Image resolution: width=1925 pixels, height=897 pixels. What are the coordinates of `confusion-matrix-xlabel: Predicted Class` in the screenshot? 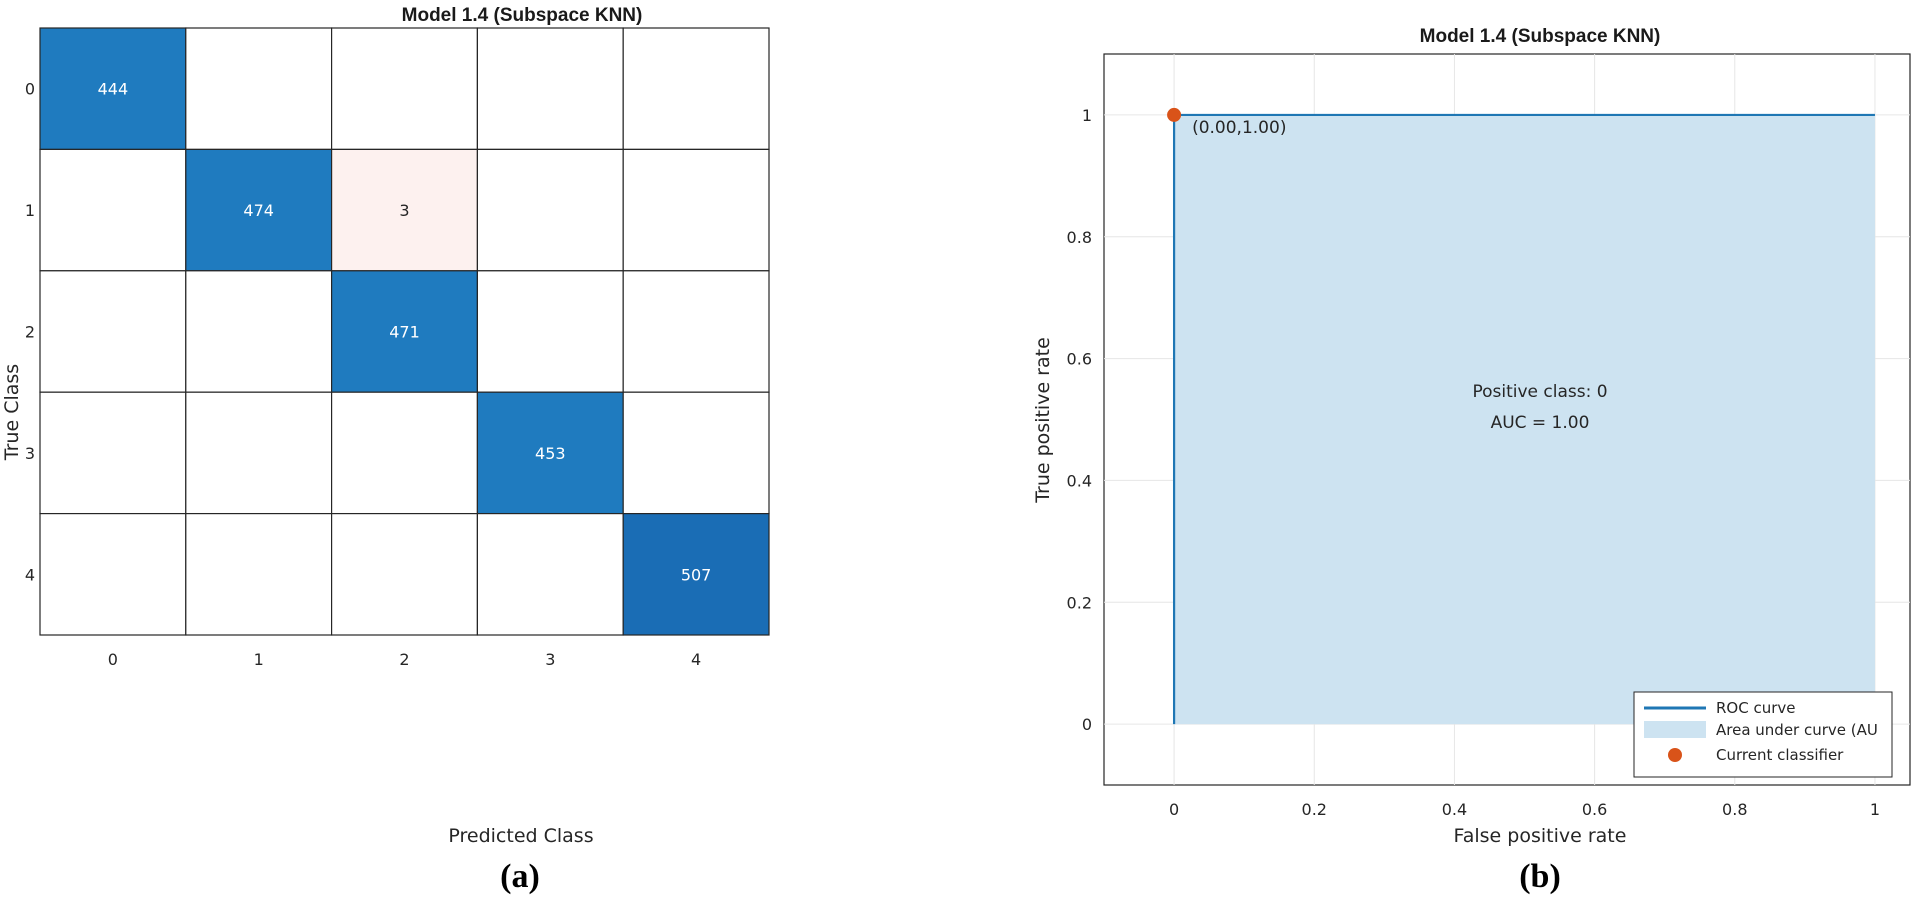 It's located at (520, 836).